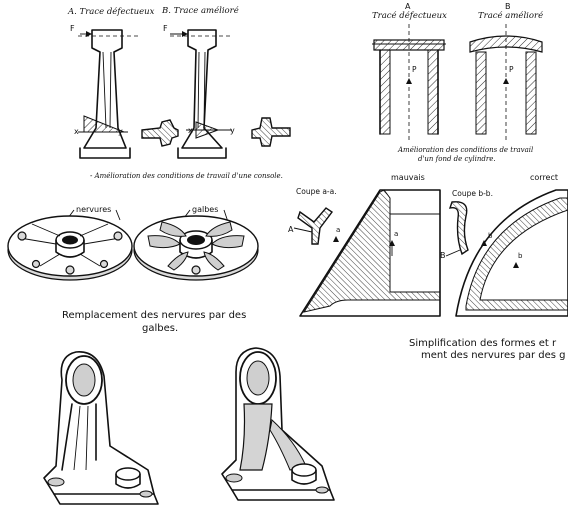 This screenshot has width=568, height=511. What do you see at coordinates (465, 150) in the screenshot?
I see `cylinder-caption-1: Amélioration des conditions de travail` at bounding box center [465, 150].